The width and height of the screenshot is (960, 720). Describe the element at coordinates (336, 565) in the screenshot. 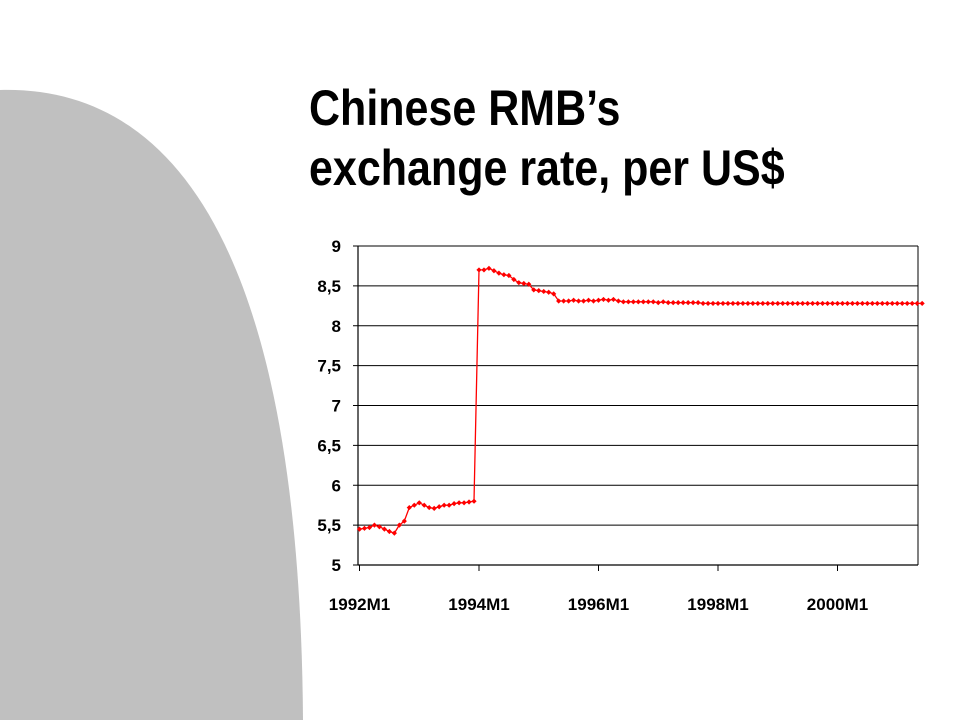

I see `y-tick-label: 5` at that location.